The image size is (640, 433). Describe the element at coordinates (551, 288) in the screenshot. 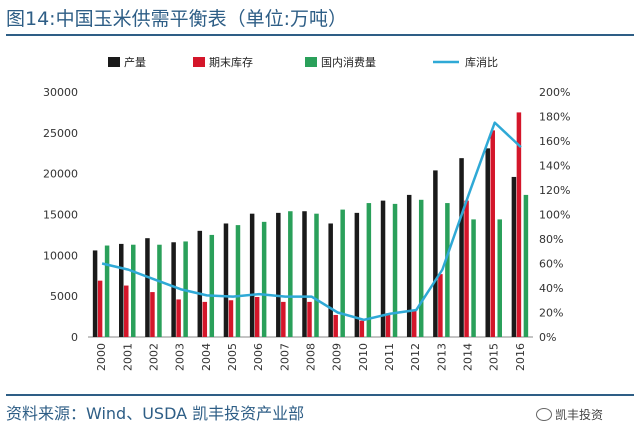

I see `y-right-tick-label: 40%` at that location.